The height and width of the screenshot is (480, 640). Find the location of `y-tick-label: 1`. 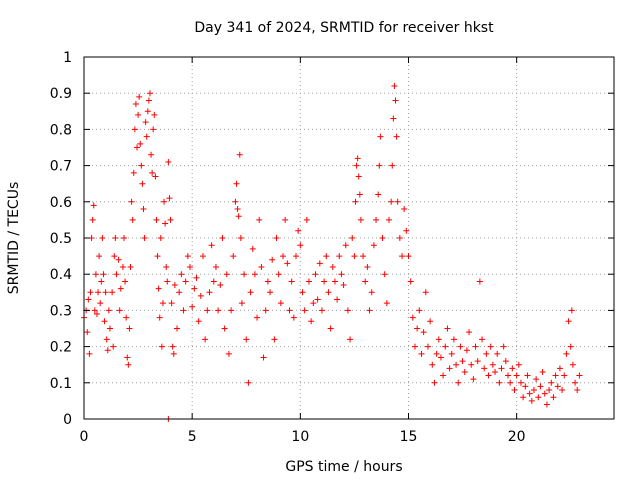

y-tick-label: 1 is located at coordinates (67, 58).